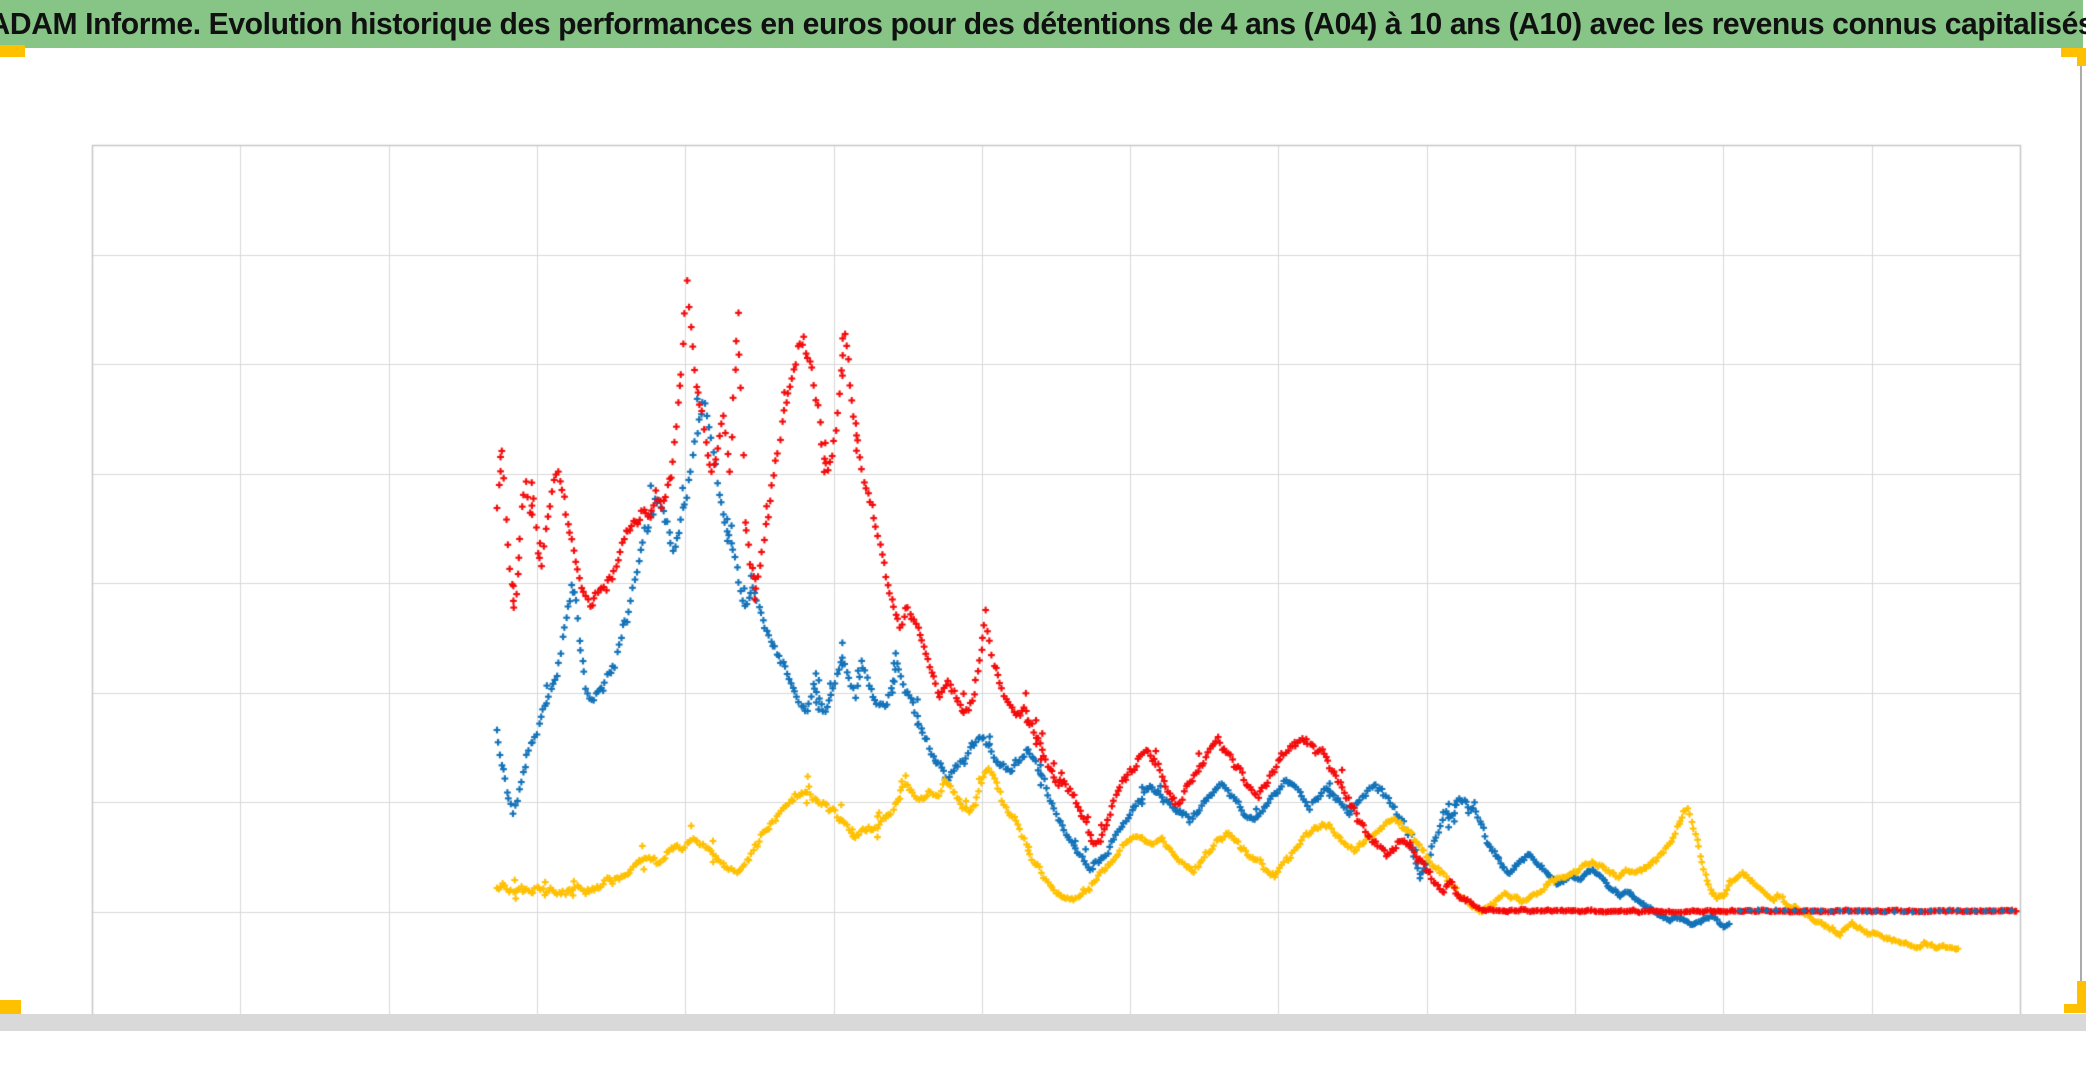  I want to click on bottom-bar, so click(1043, 1022).